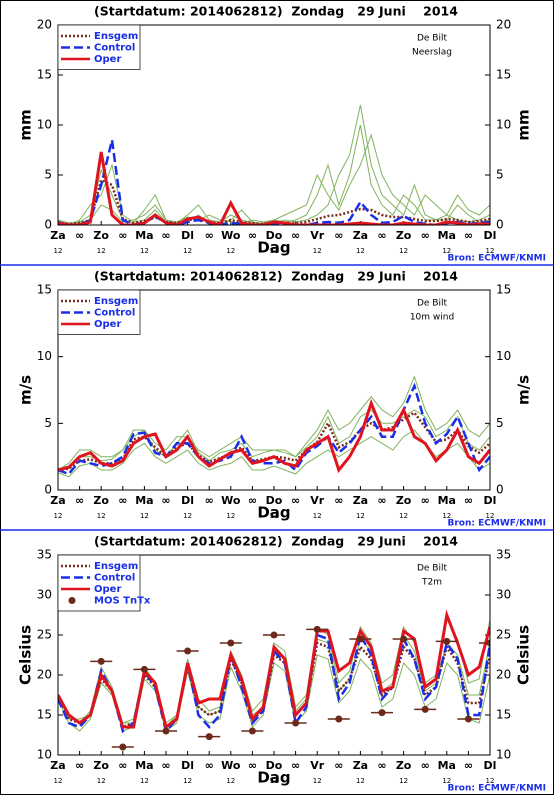 Image resolution: width=554 pixels, height=795 pixels. I want to click on y-tick-label-right: 10, so click(503, 125).